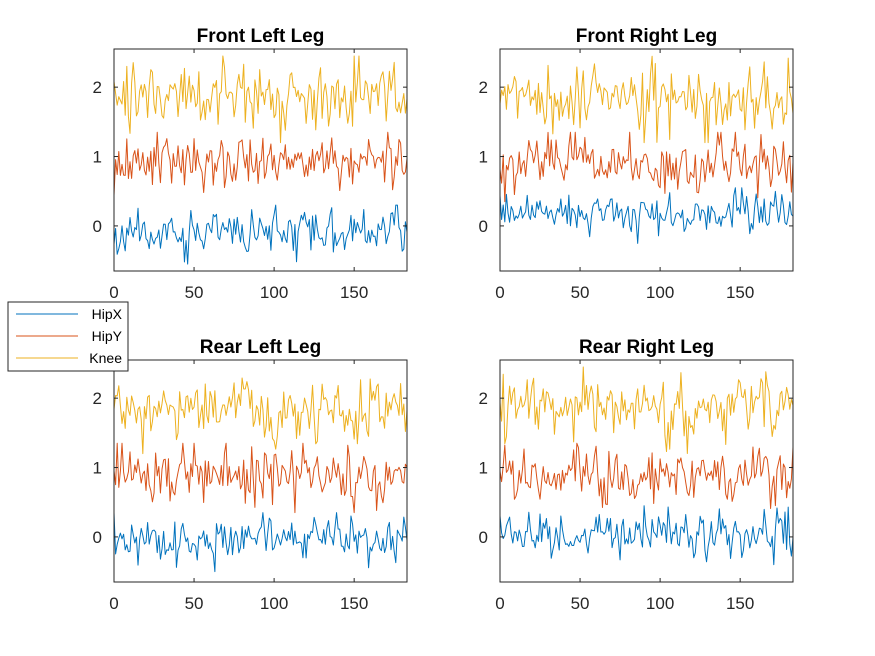 This screenshot has height=656, width=875. What do you see at coordinates (646, 347) in the screenshot?
I see `panel-title: Rear Right Leg` at bounding box center [646, 347].